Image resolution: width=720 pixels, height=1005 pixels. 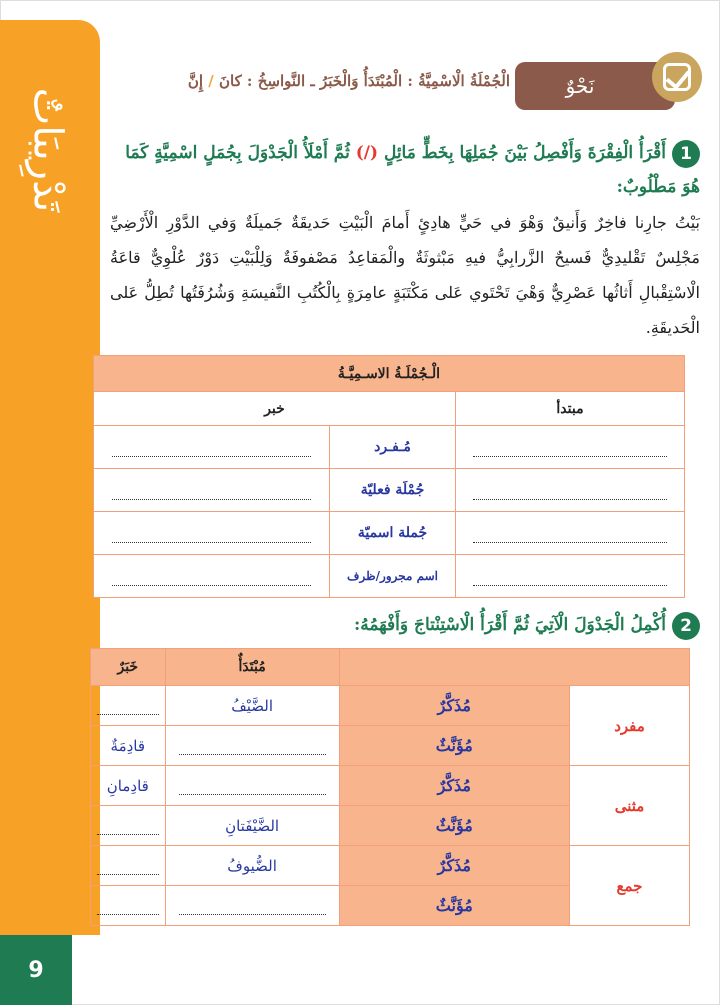 What do you see at coordinates (128, 745) in the screenshot?
I see `khabar-value: قادِمَةٌ` at bounding box center [128, 745].